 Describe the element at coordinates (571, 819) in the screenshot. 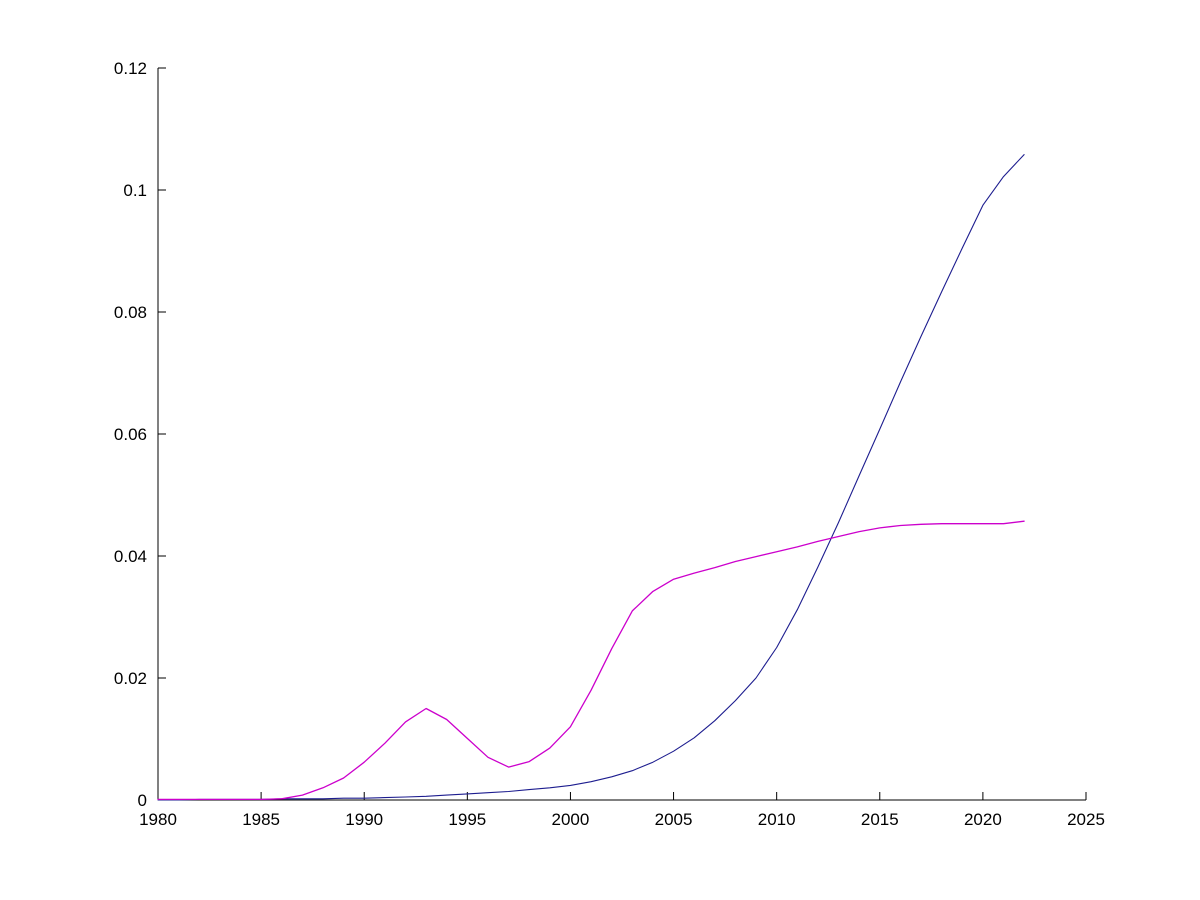

I see `x-tick-label: 2000` at that location.